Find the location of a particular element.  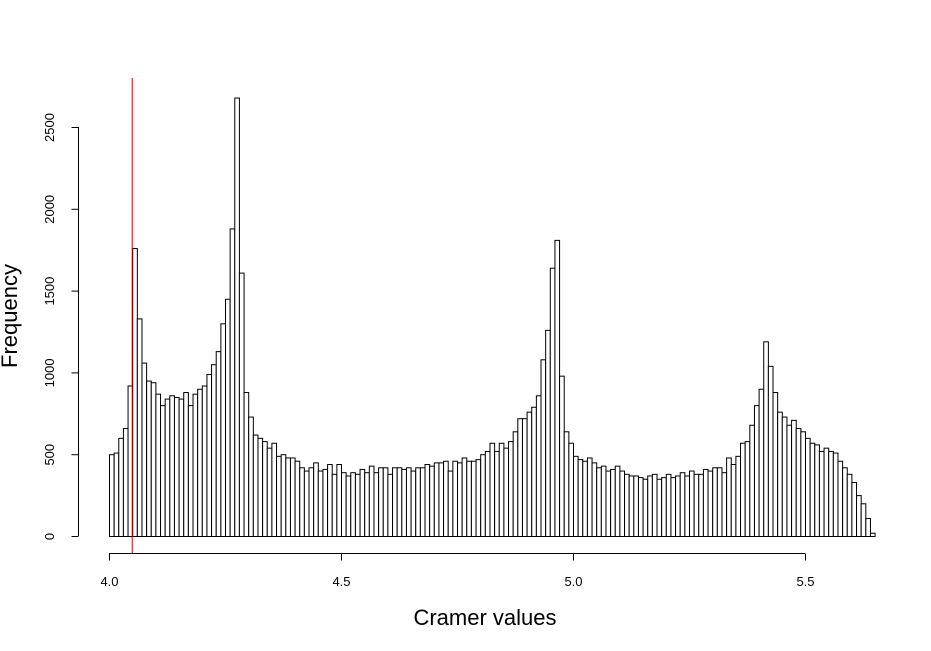

y-tick-label: 0 is located at coordinates (49, 536).